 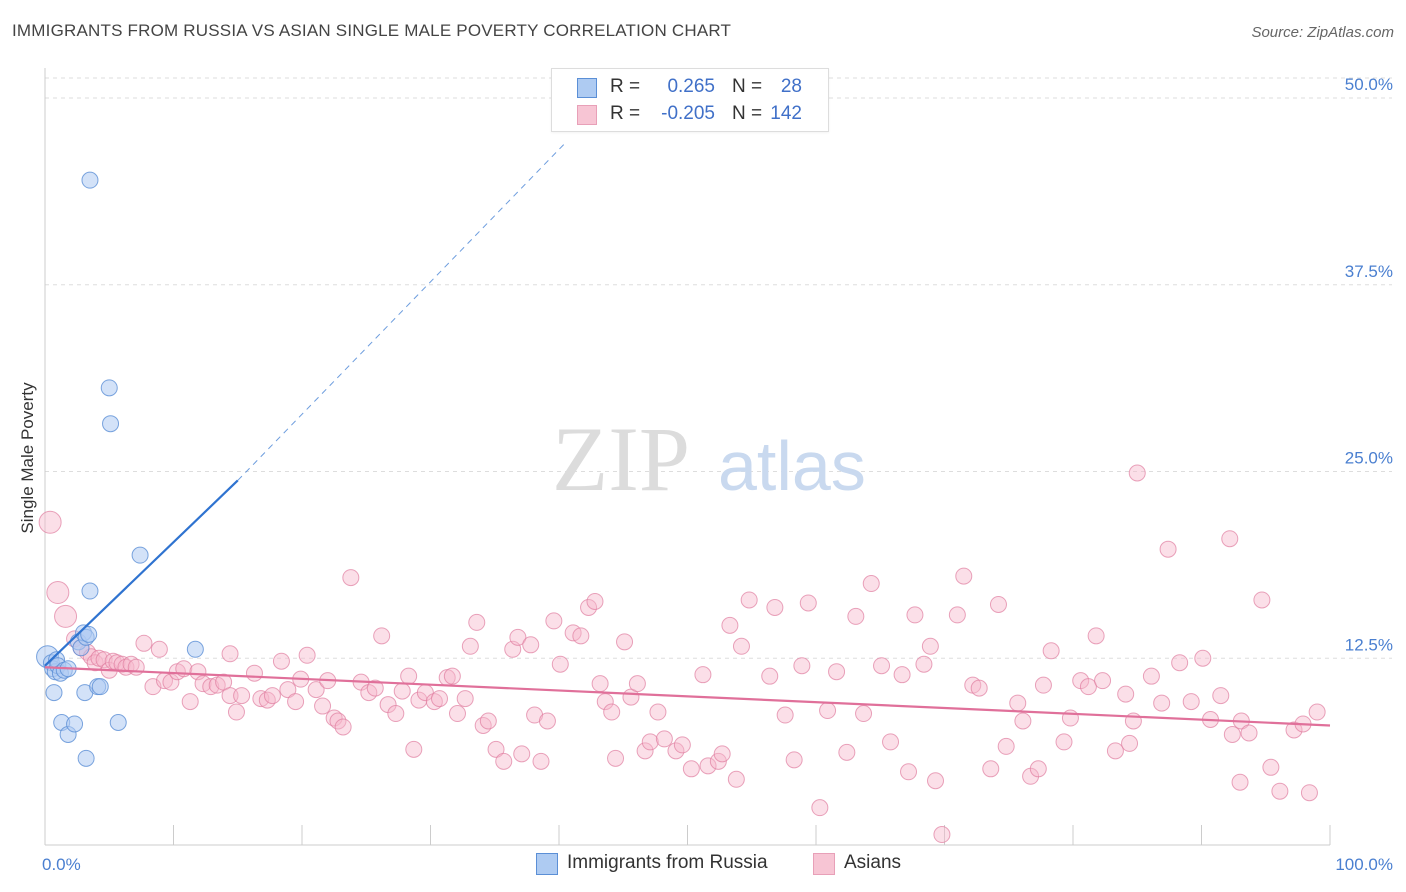 What do you see at coordinates (625, 113) in the screenshot?
I see `legend-r-label: R =` at bounding box center [625, 113].